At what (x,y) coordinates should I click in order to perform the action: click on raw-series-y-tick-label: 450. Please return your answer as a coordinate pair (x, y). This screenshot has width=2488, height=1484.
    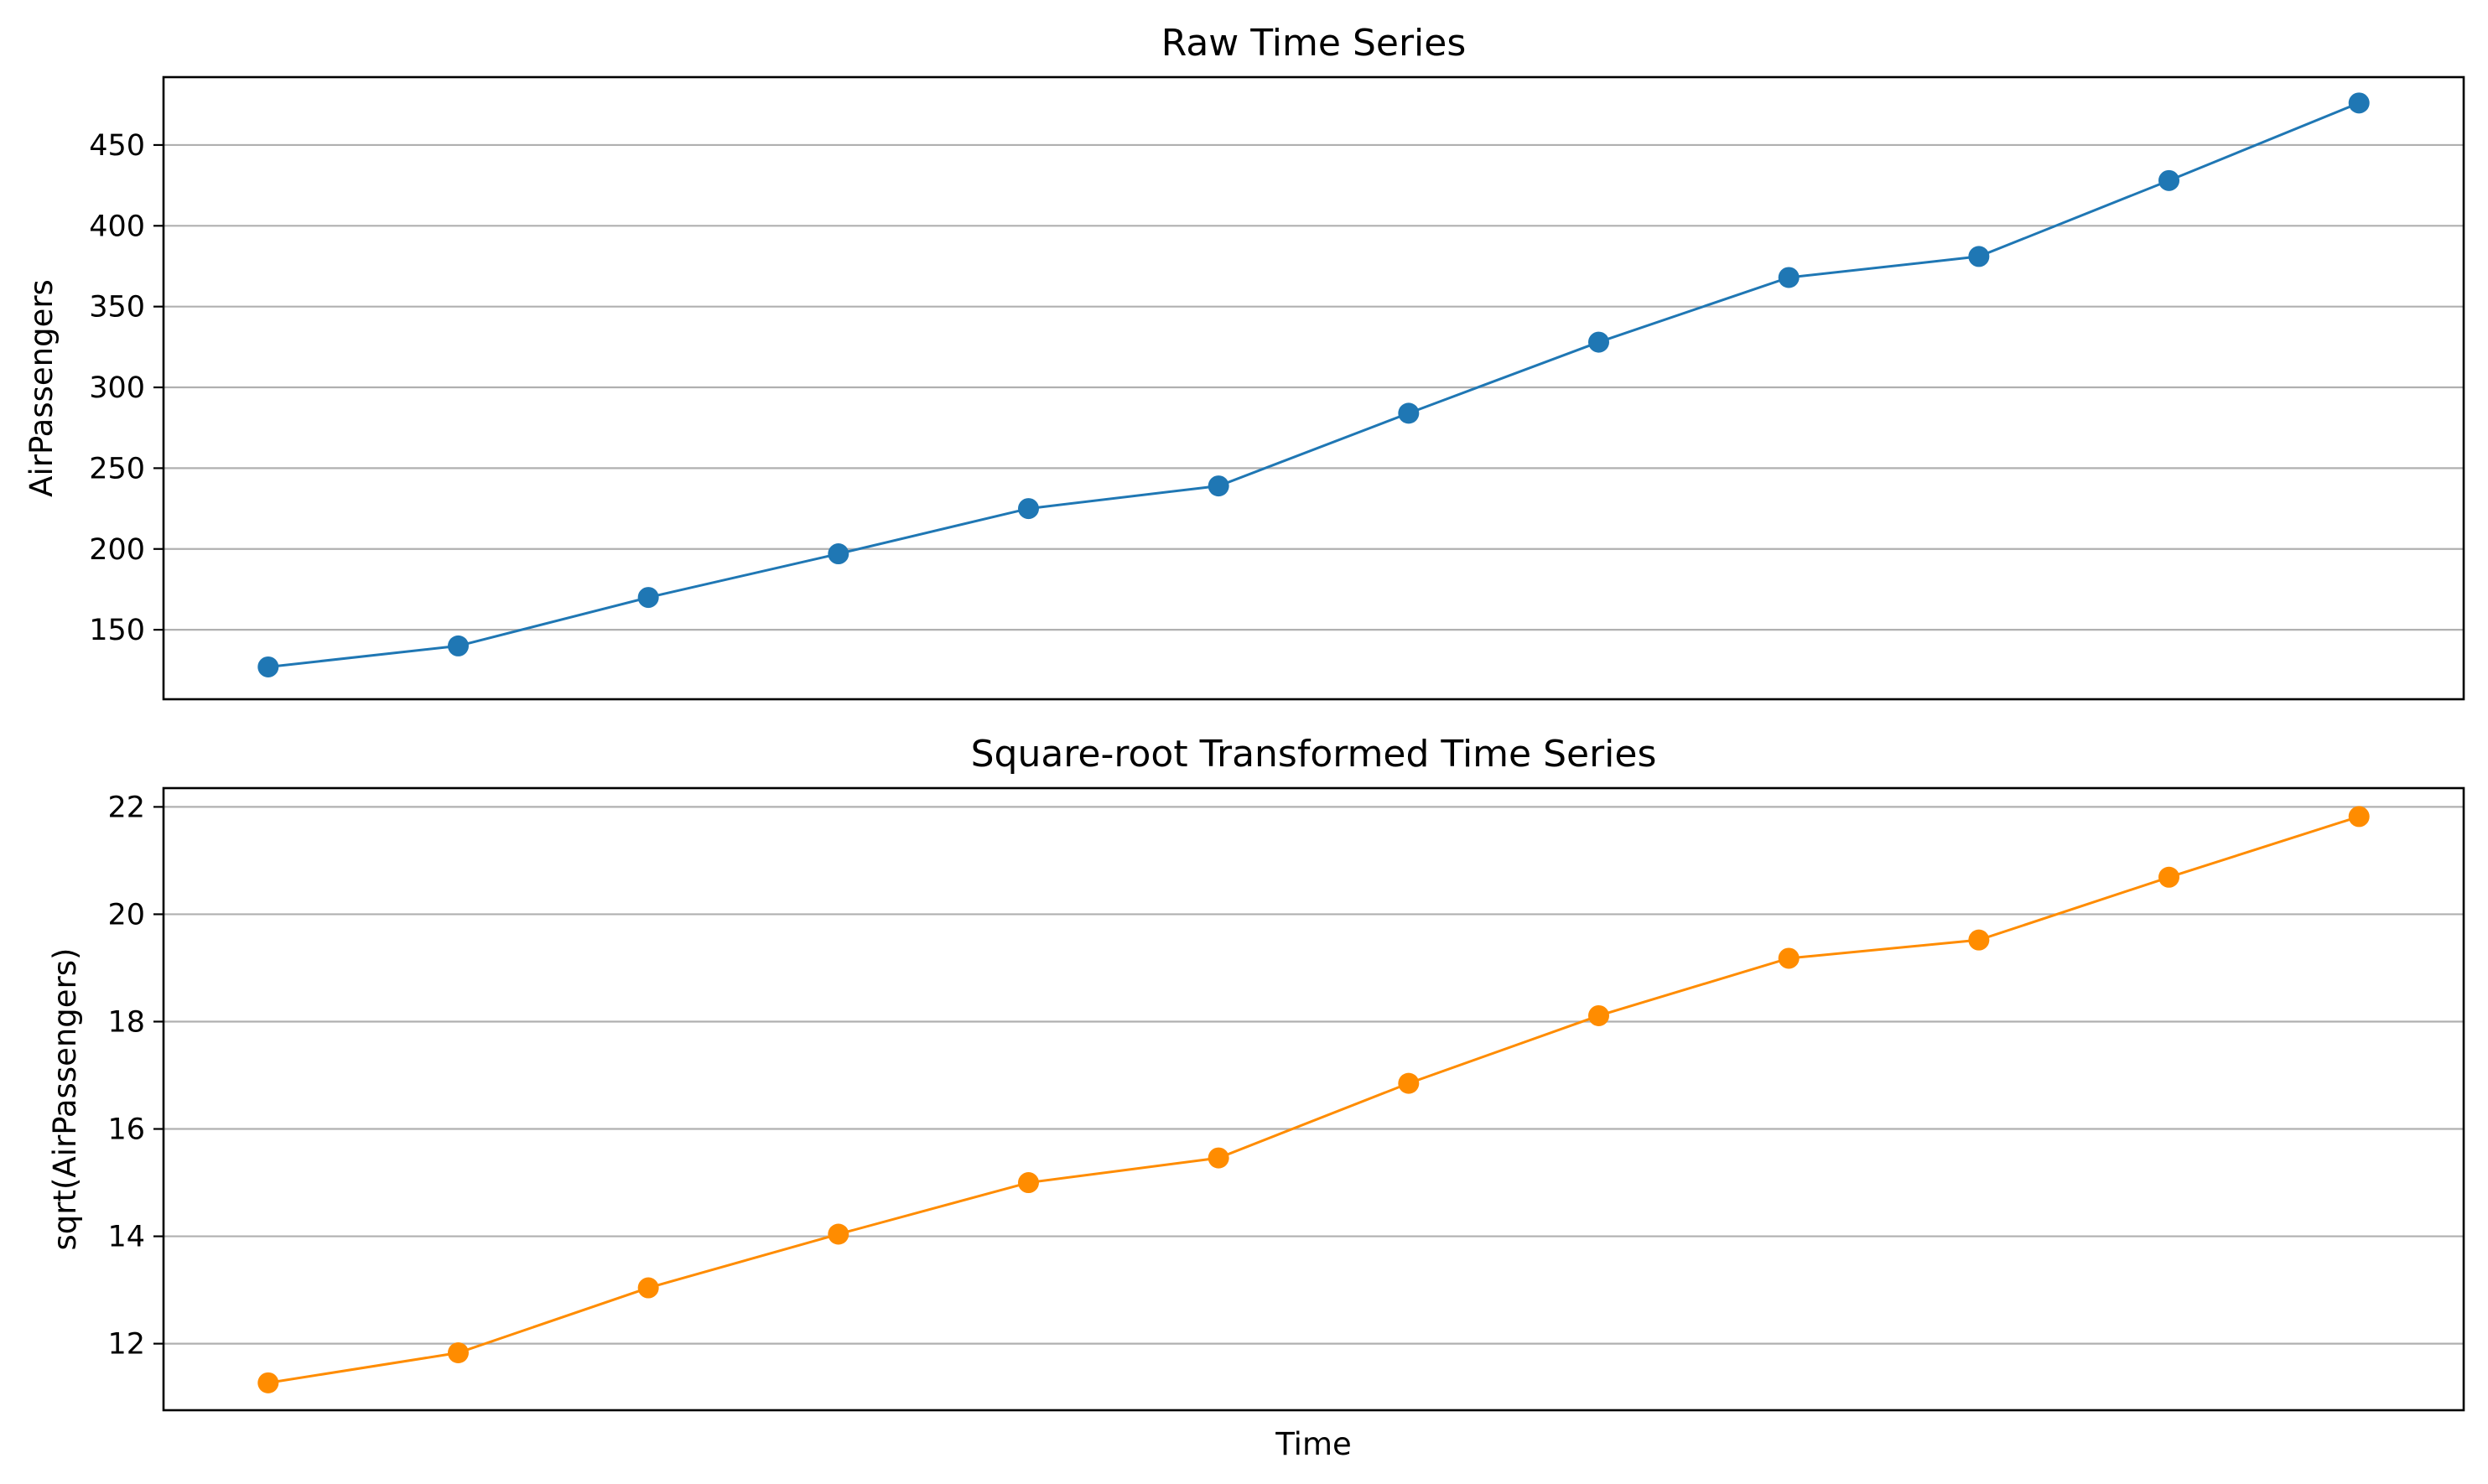
    Looking at the image, I should click on (117, 146).